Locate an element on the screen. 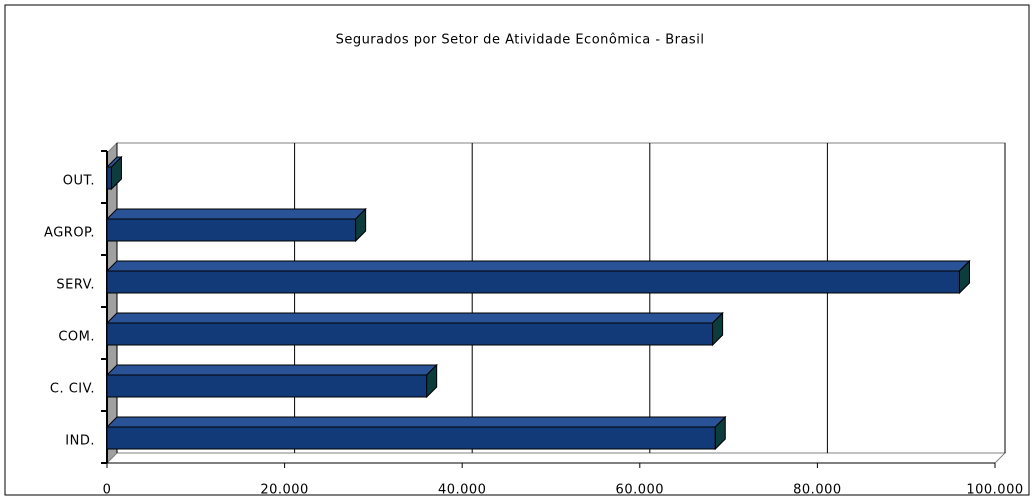 The width and height of the screenshot is (1034, 501). y-tick-label: AGROP. is located at coordinates (69, 233).